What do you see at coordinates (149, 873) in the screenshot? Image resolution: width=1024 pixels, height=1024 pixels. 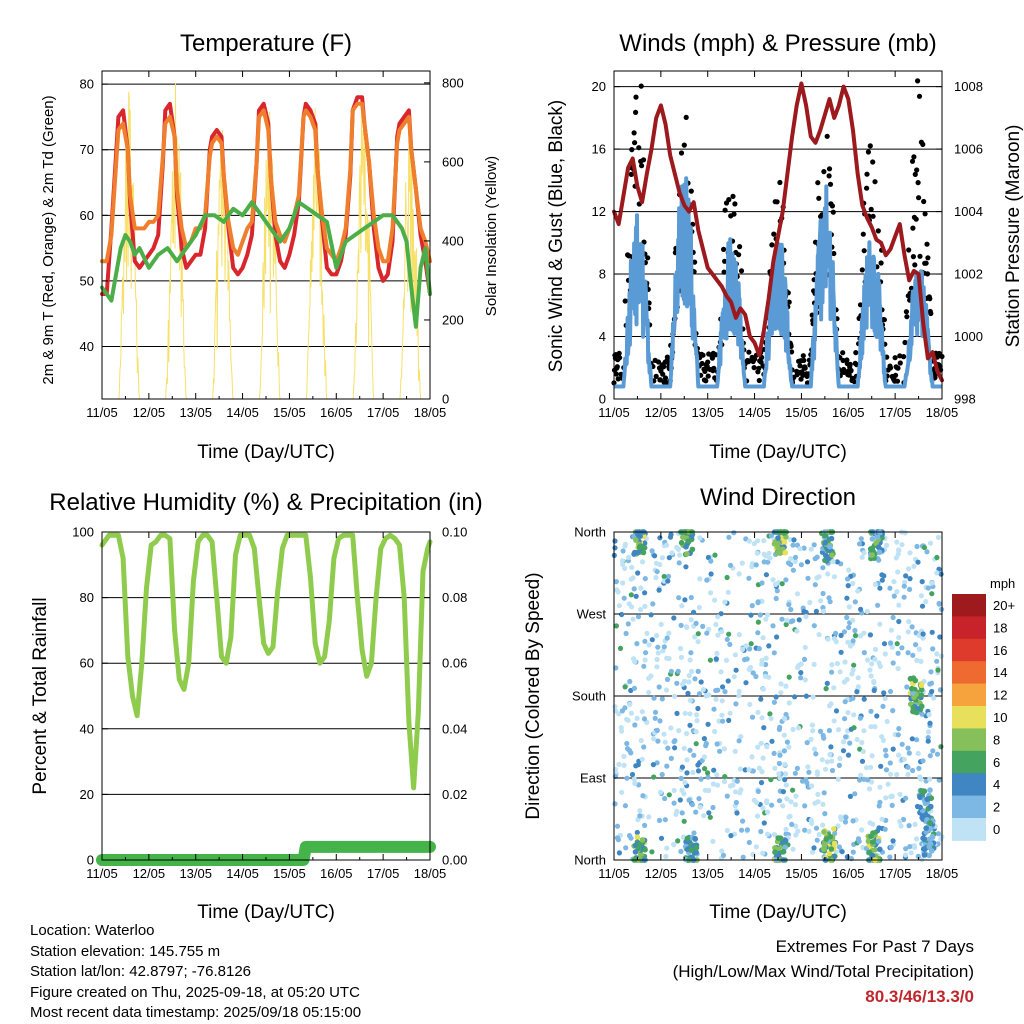 I see `humidity-xtick-label: 12/05` at bounding box center [149, 873].